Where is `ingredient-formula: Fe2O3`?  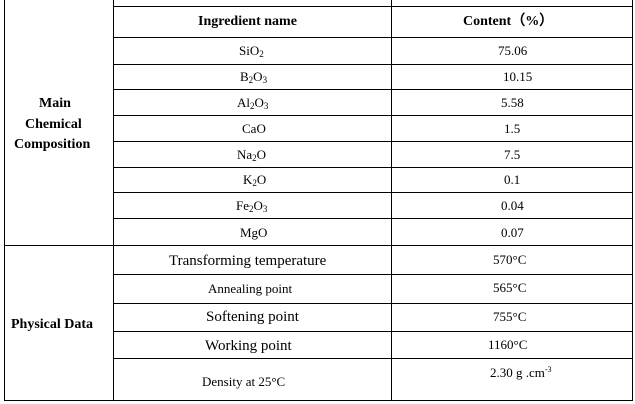
ingredient-formula: Fe2O3 is located at coordinates (252, 206).